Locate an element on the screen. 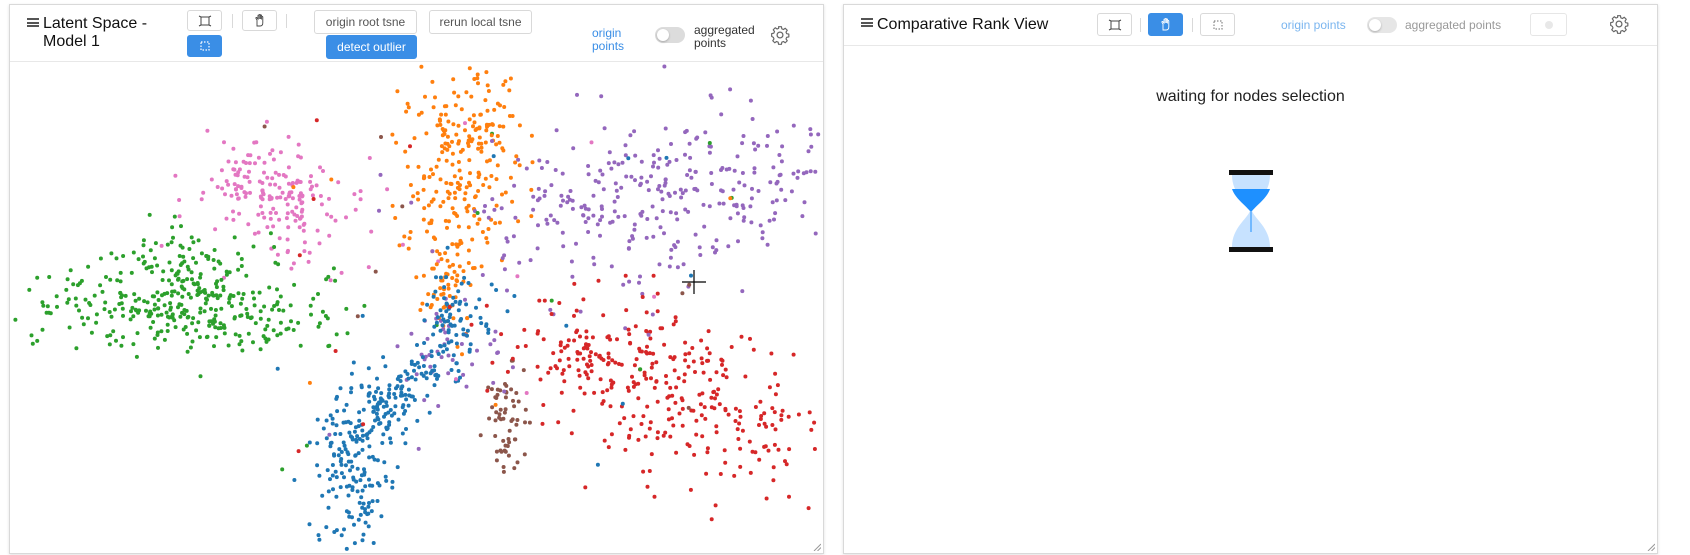 This screenshot has width=1690, height=555. rerun-local-tsne-button: rerun local tsne is located at coordinates (480, 22).